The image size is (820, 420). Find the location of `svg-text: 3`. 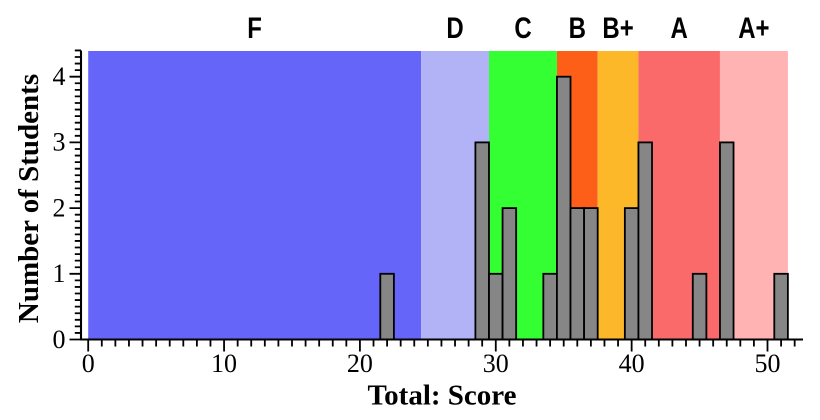

svg-text: 3 is located at coordinates (59, 142).